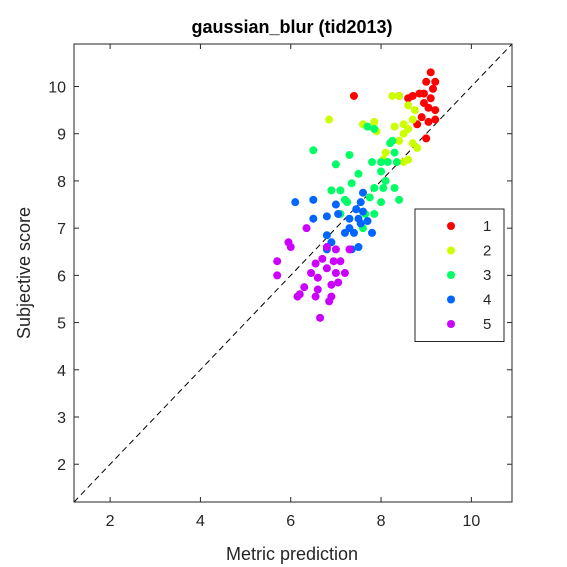  What do you see at coordinates (110, 521) in the screenshot?
I see `x-tick-label-2: 2` at bounding box center [110, 521].